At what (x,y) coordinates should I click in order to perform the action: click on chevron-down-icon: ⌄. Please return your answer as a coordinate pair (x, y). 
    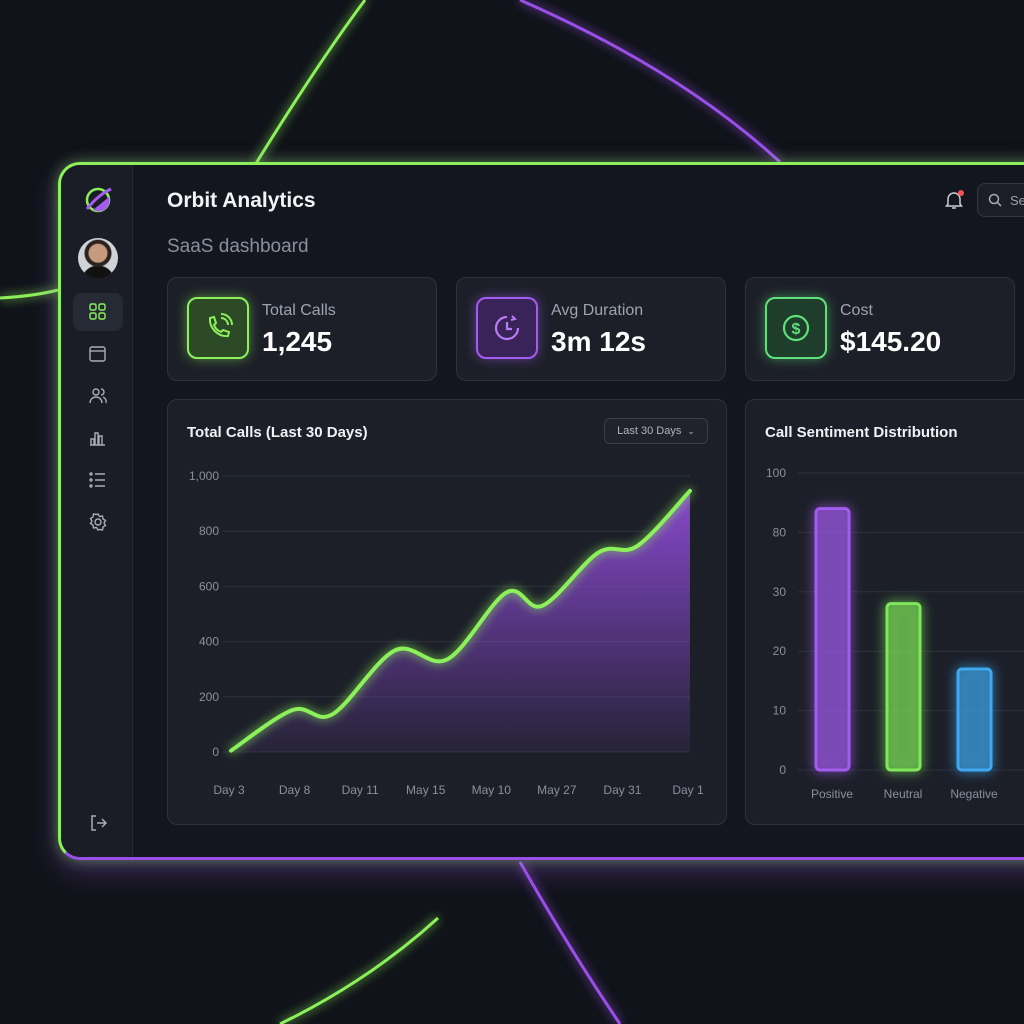
    Looking at the image, I should click on (691, 430).